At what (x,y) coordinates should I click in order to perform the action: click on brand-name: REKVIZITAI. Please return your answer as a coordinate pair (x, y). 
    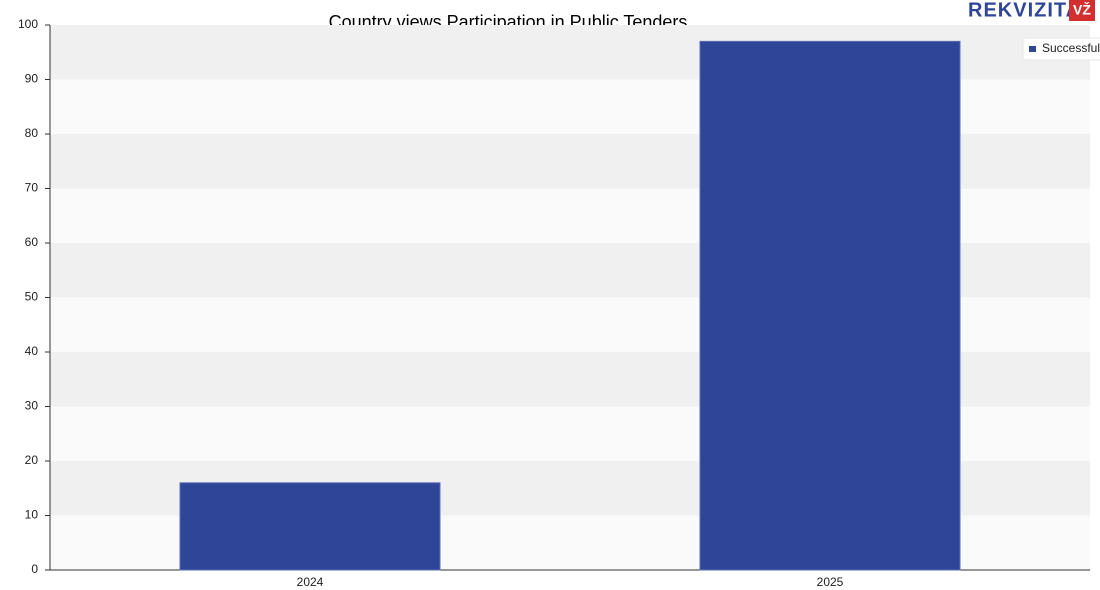
    Looking at the image, I should click on (1028, 10).